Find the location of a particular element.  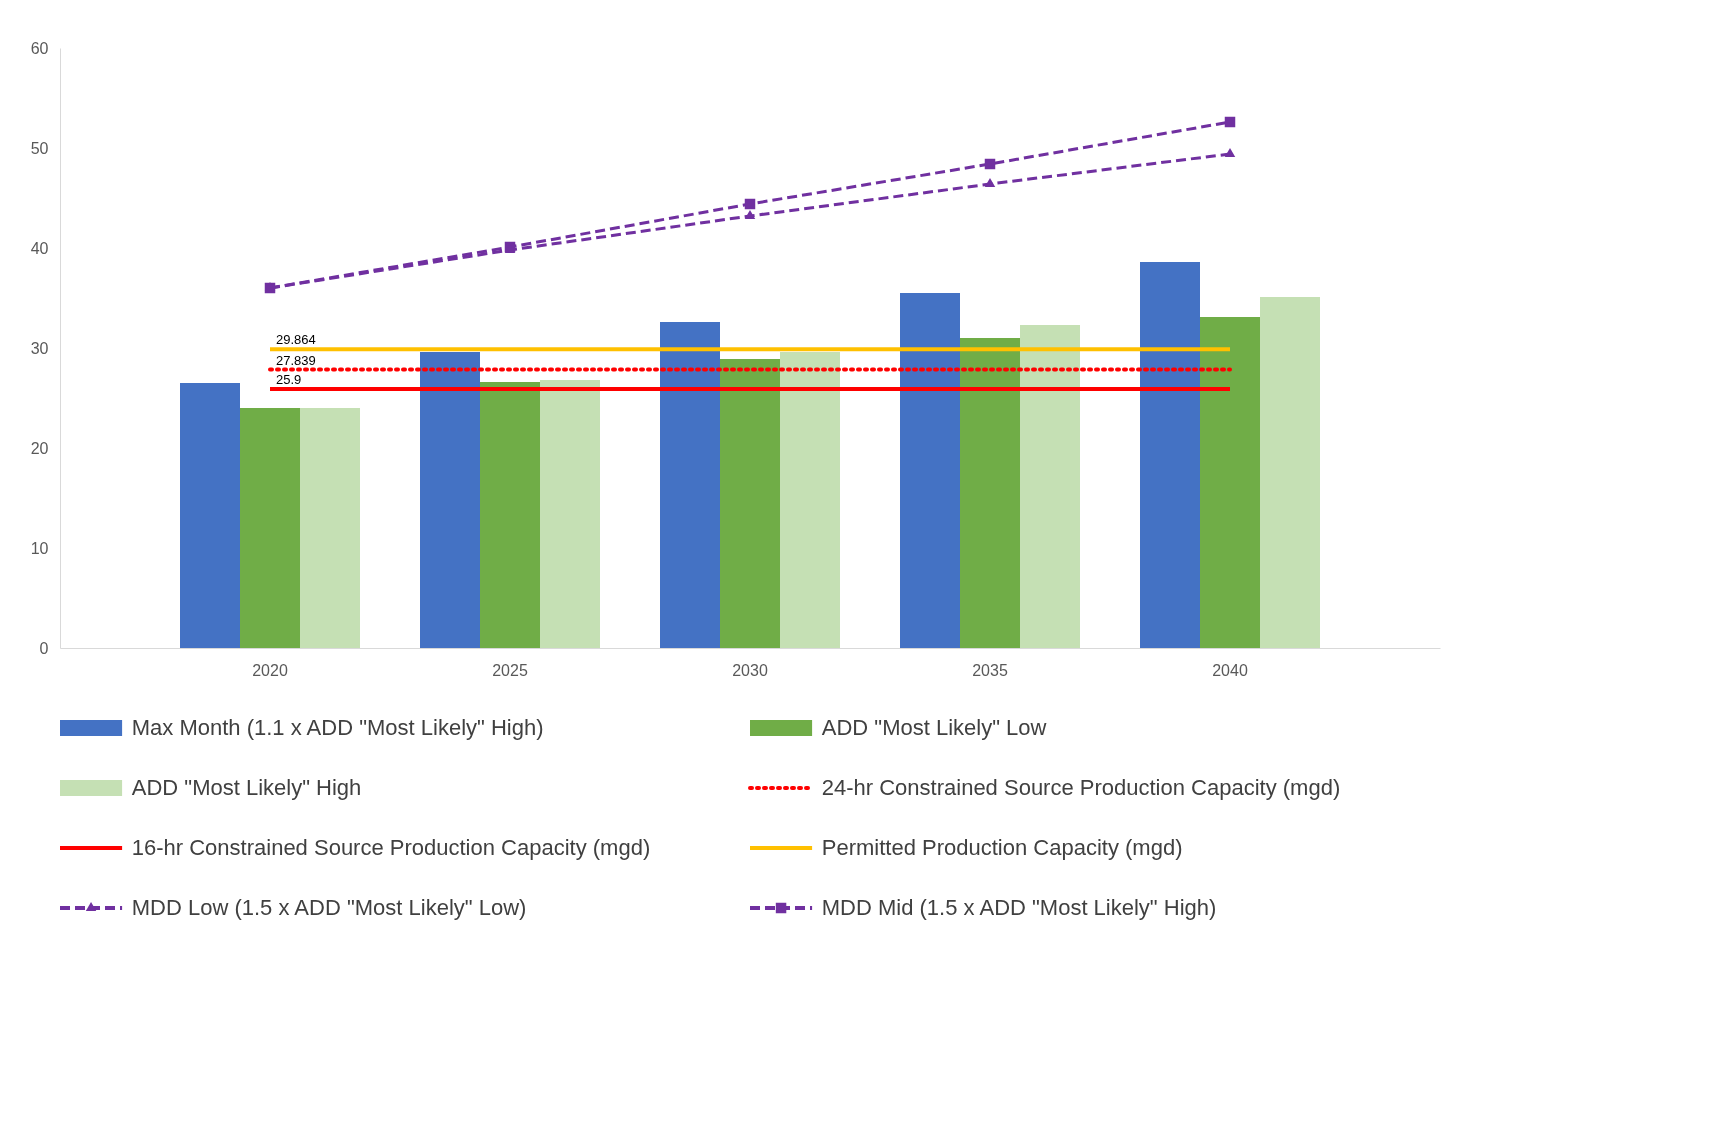

y-tick-label: 60 is located at coordinates (39, 48).